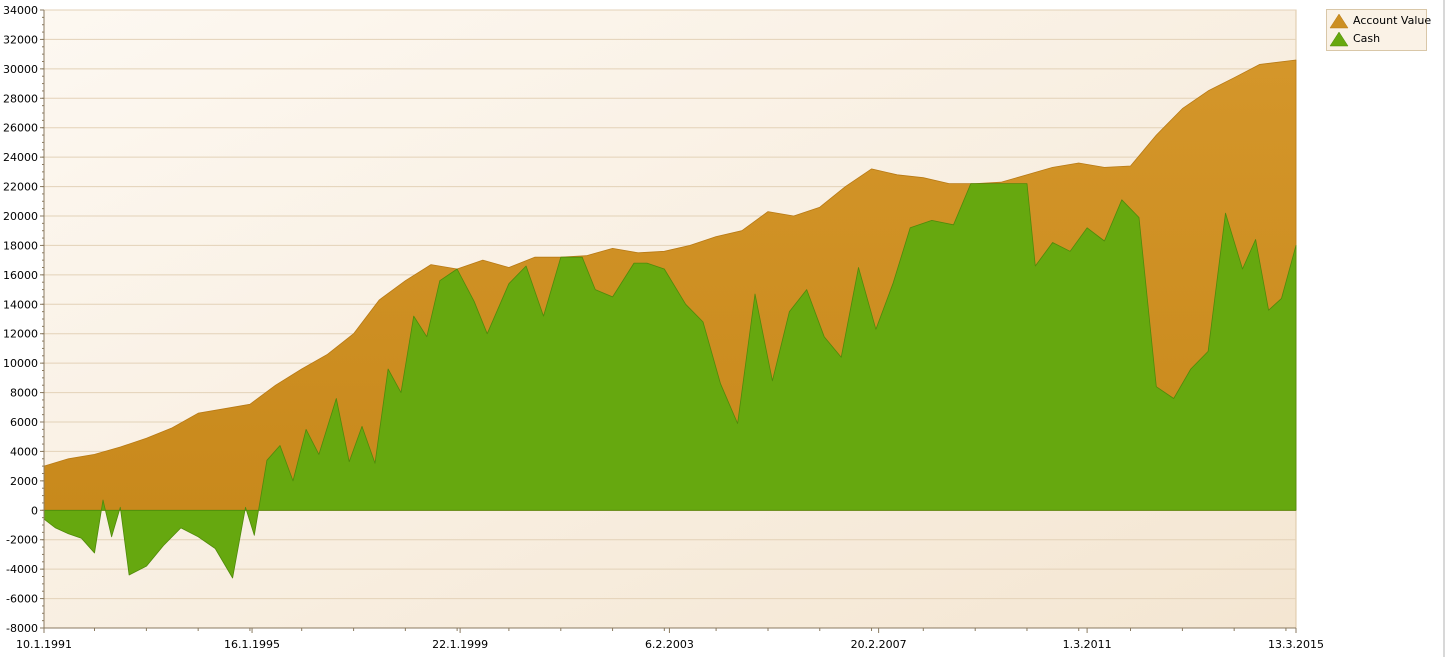 The width and height of the screenshot is (1445, 661). I want to click on legend: Account Value Cash, so click(1378, 30).